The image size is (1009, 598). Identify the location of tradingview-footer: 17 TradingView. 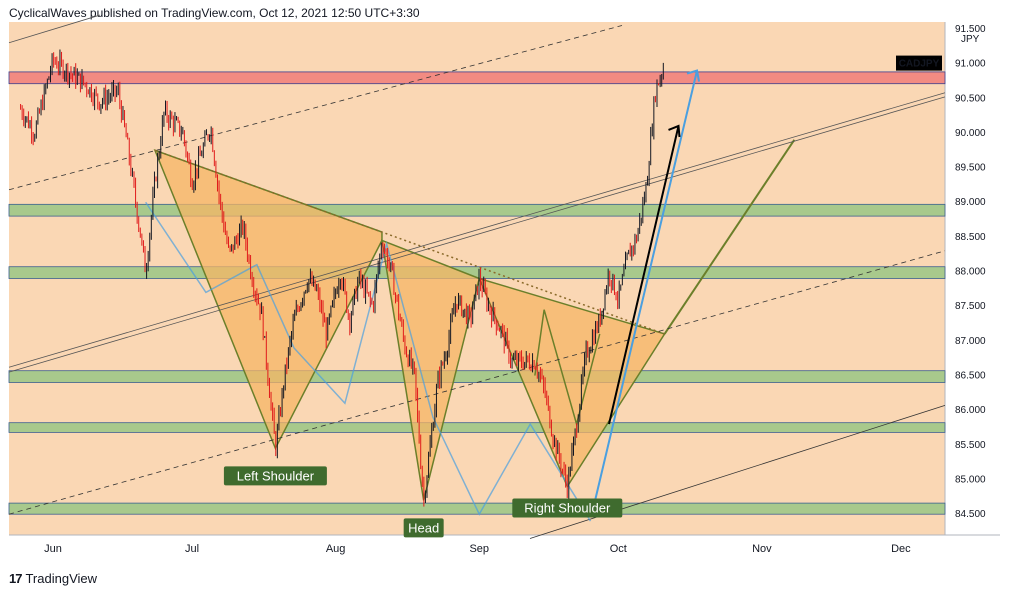
(53, 578).